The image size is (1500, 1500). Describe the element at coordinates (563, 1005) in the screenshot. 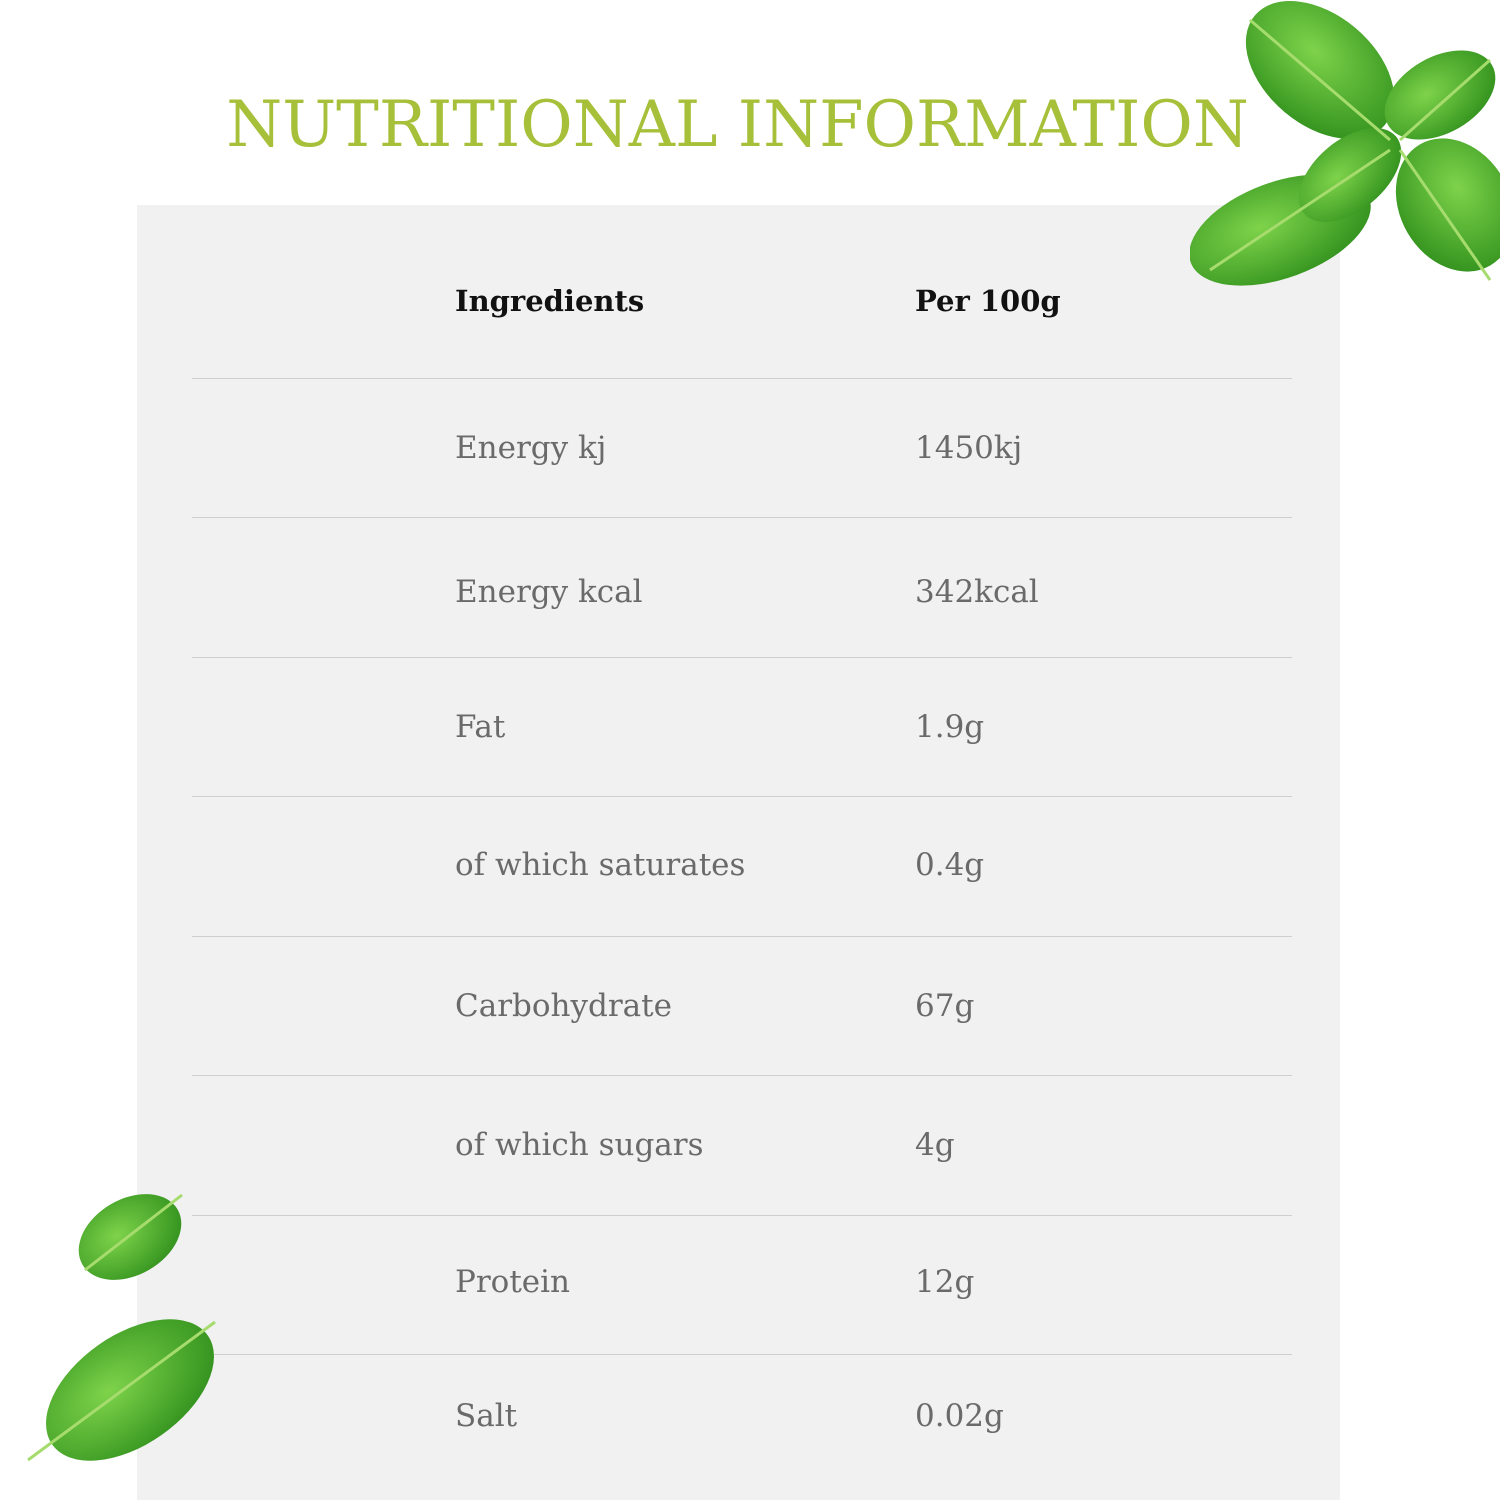

I see `ingredient-name: Carbohydrate` at that location.